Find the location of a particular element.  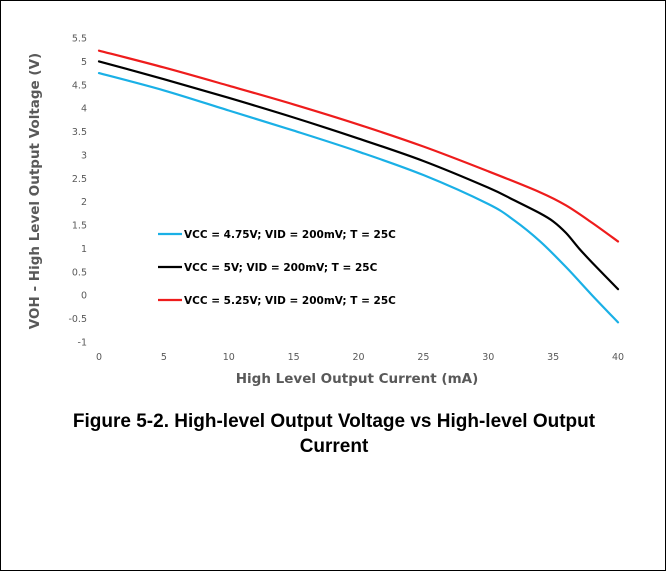

legend-label: VCC = 5.25V; VID = 200mV; T = 25C is located at coordinates (290, 301).